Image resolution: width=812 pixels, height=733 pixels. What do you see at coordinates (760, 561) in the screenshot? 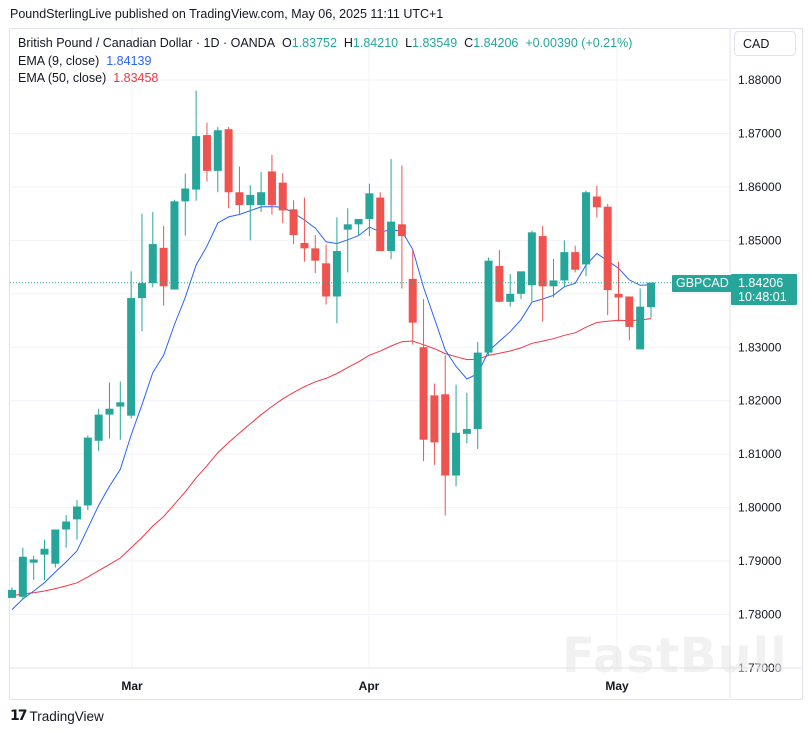
I see `y-axis-label: 1.79000` at bounding box center [760, 561].